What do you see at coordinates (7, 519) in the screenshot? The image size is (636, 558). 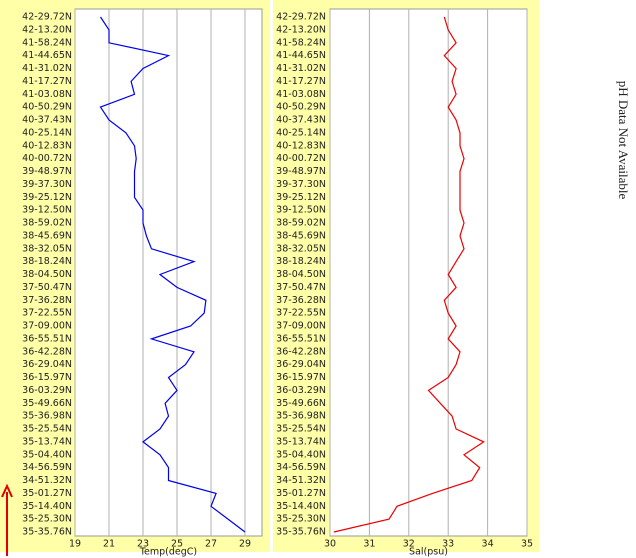 I see `direction-arrow` at bounding box center [7, 519].